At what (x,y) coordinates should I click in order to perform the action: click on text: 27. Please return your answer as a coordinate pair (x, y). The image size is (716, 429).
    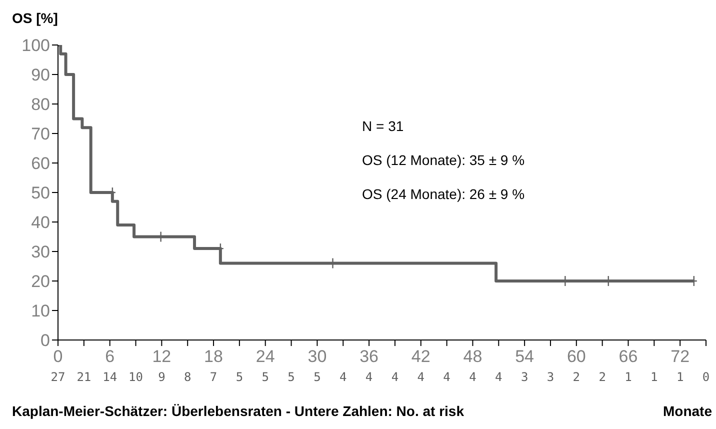
    Looking at the image, I should click on (58, 377).